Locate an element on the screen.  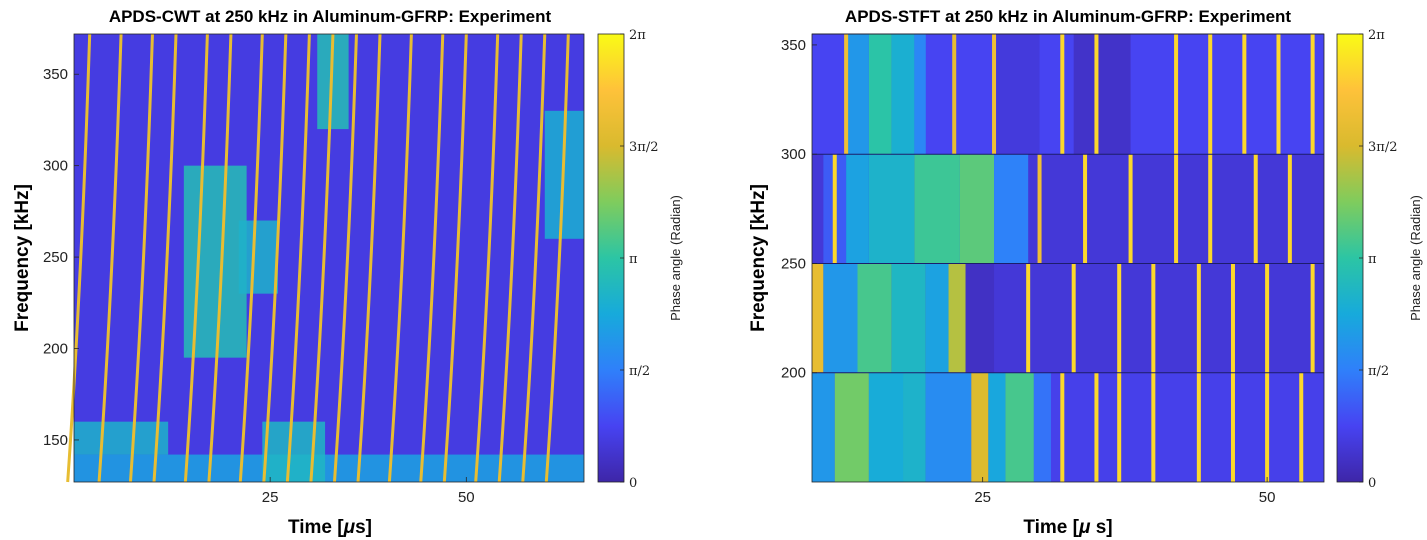
cwt-y-ticks: 150 200 250 300 350 is located at coordinates (61, 257).